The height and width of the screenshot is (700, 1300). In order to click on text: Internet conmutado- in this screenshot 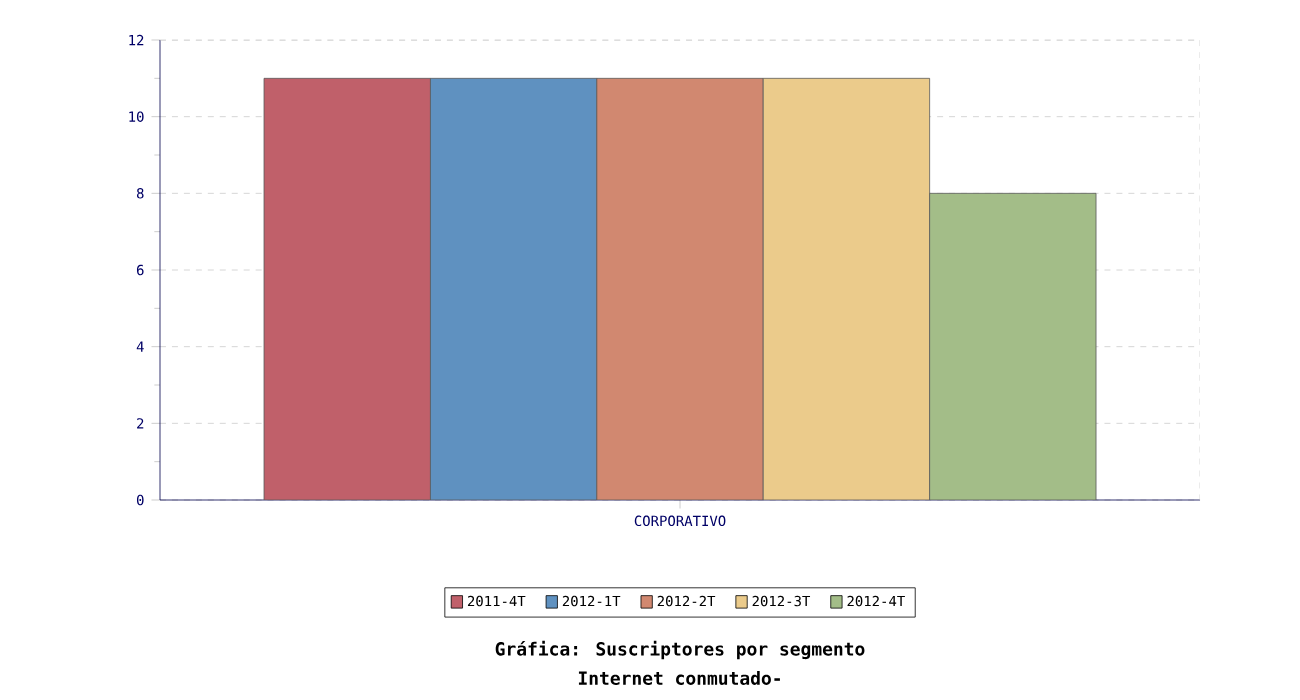, I will do `click(679, 678)`.